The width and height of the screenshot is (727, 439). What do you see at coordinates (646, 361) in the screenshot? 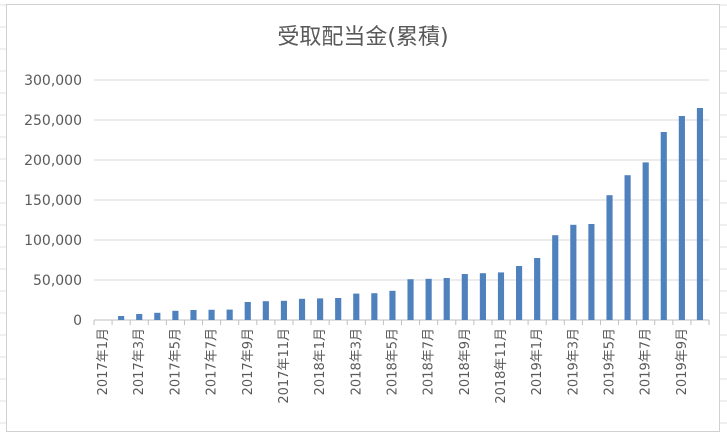
I see `x-tick-label: 2019年7月` at bounding box center [646, 361].